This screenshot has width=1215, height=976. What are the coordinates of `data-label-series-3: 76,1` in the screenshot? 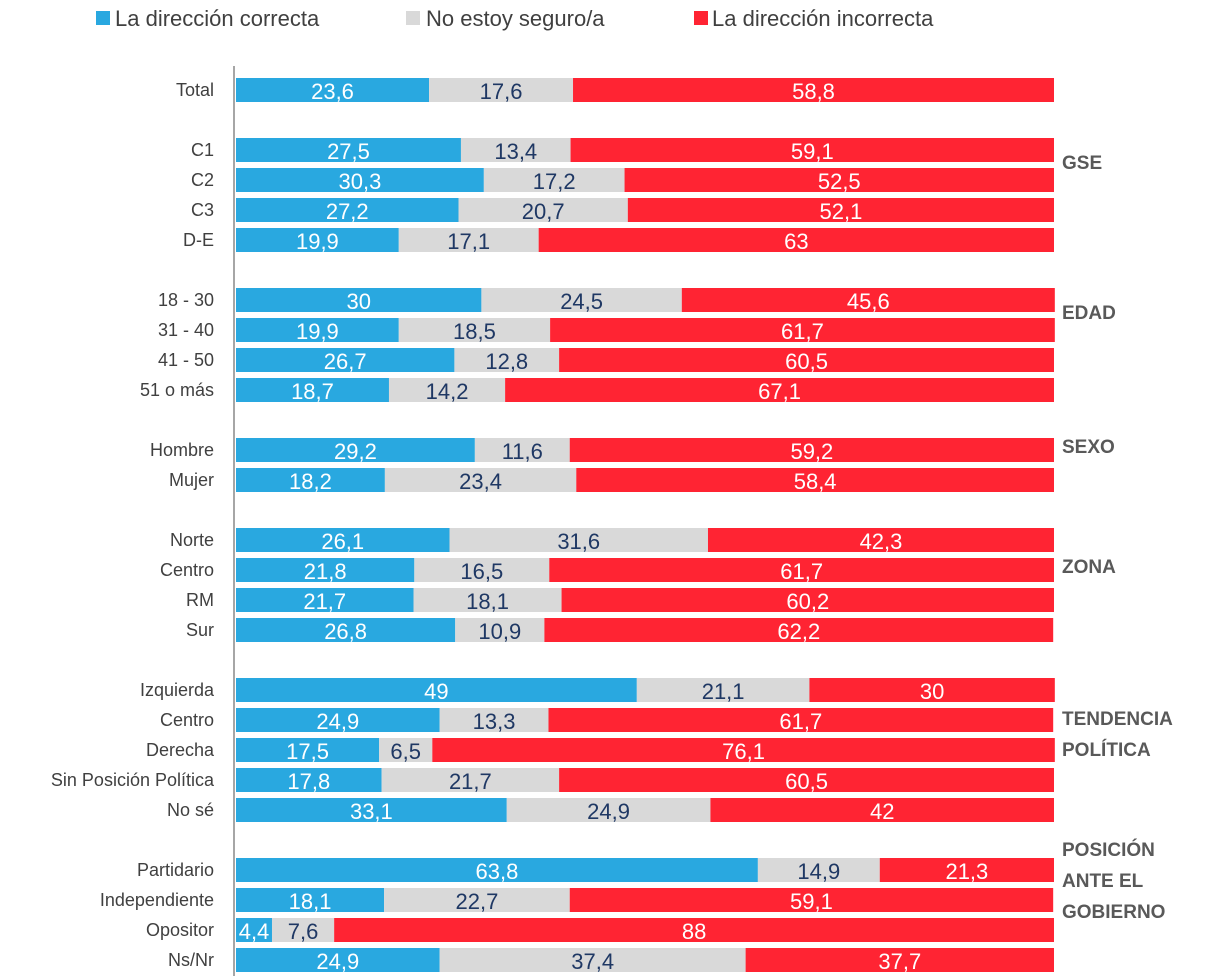 It's located at (743, 751).